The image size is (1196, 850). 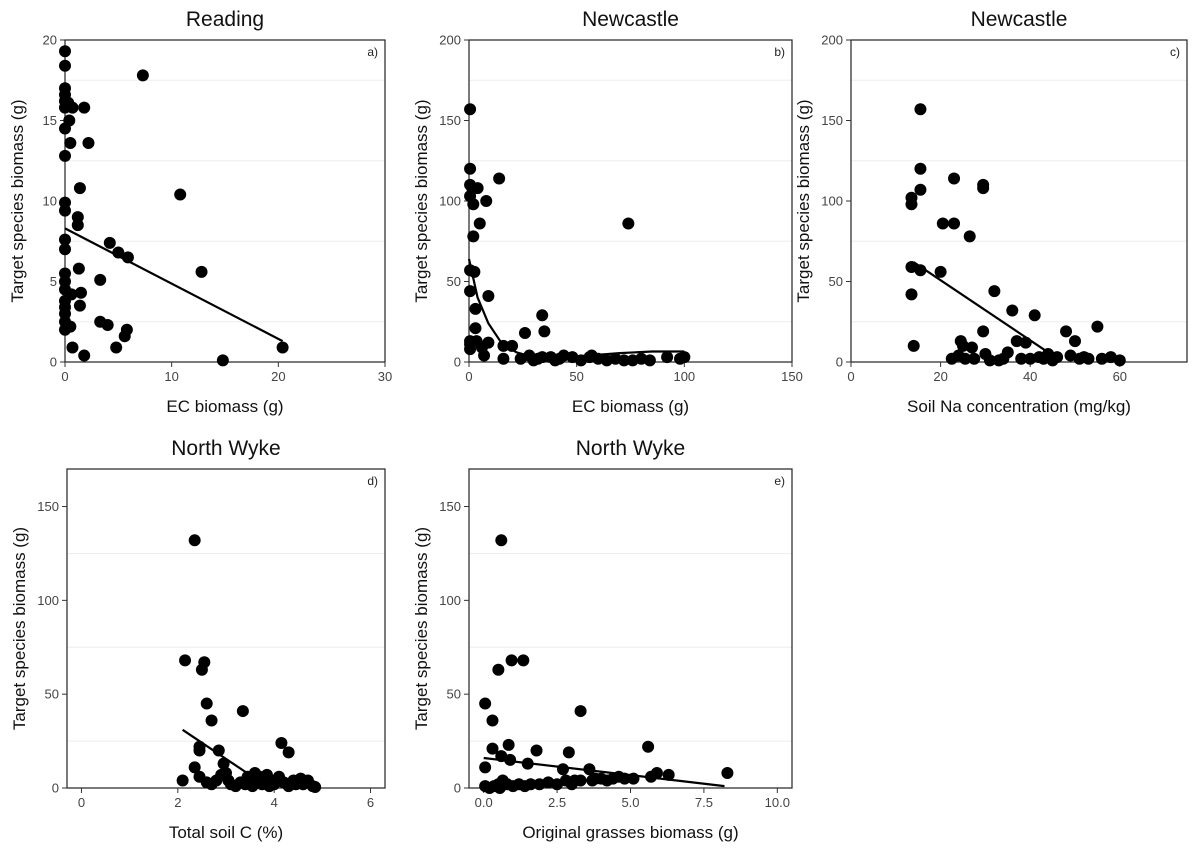 I want to click on chart-title: North Wyke, so click(x=631, y=448).